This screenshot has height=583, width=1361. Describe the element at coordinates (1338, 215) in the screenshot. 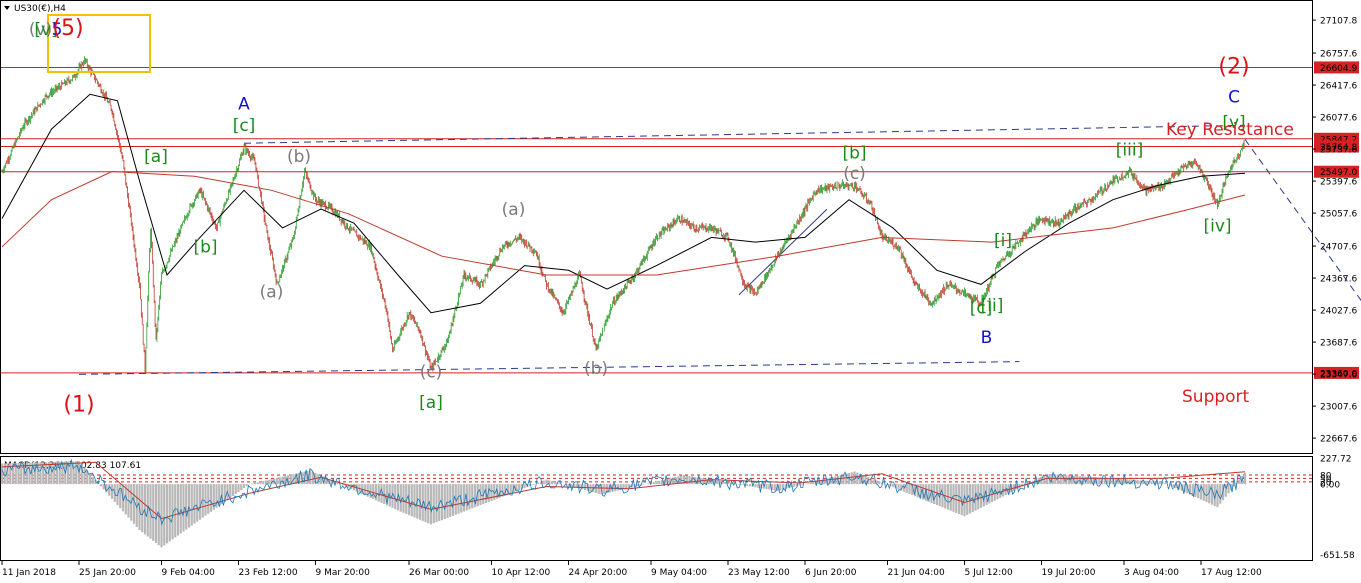

I see `price-tick-label: 25057.6` at that location.